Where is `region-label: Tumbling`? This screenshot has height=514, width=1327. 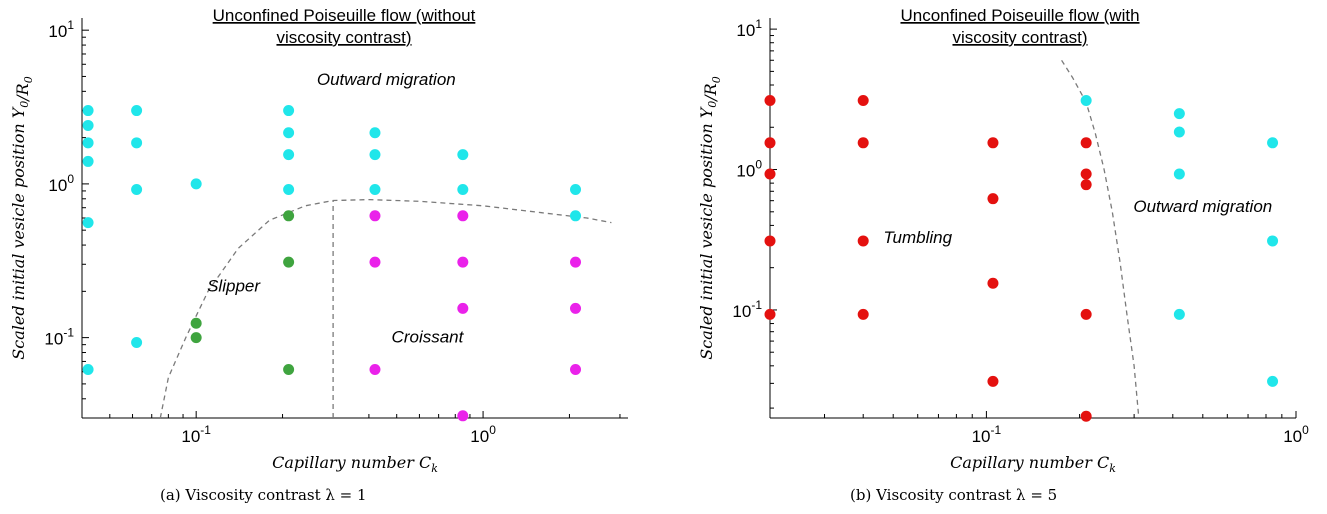
region-label: Tumbling is located at coordinates (917, 237).